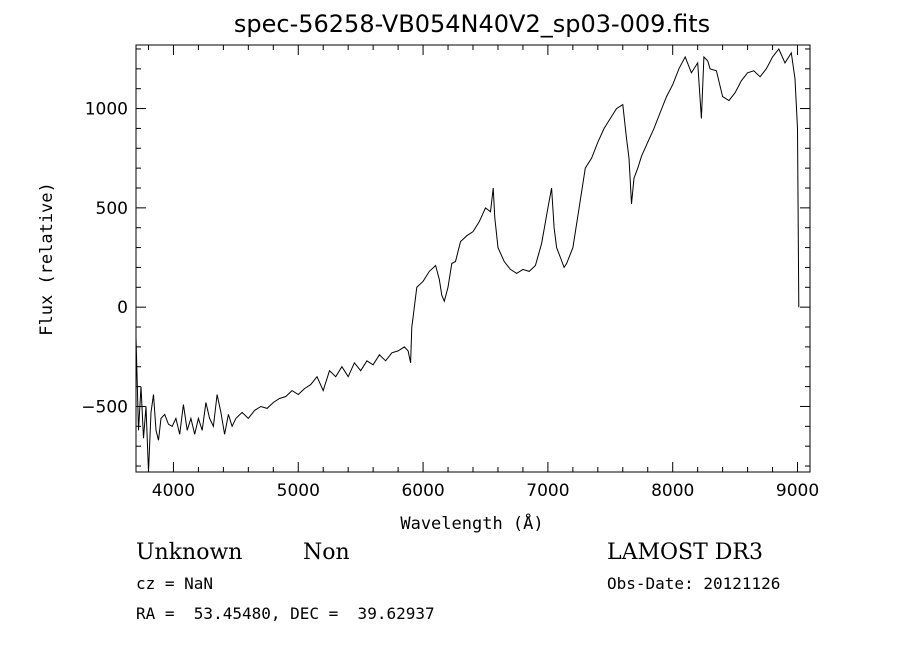 This screenshot has width=900, height=649. Describe the element at coordinates (106, 110) in the screenshot. I see `y-tick-label: 1000` at that location.